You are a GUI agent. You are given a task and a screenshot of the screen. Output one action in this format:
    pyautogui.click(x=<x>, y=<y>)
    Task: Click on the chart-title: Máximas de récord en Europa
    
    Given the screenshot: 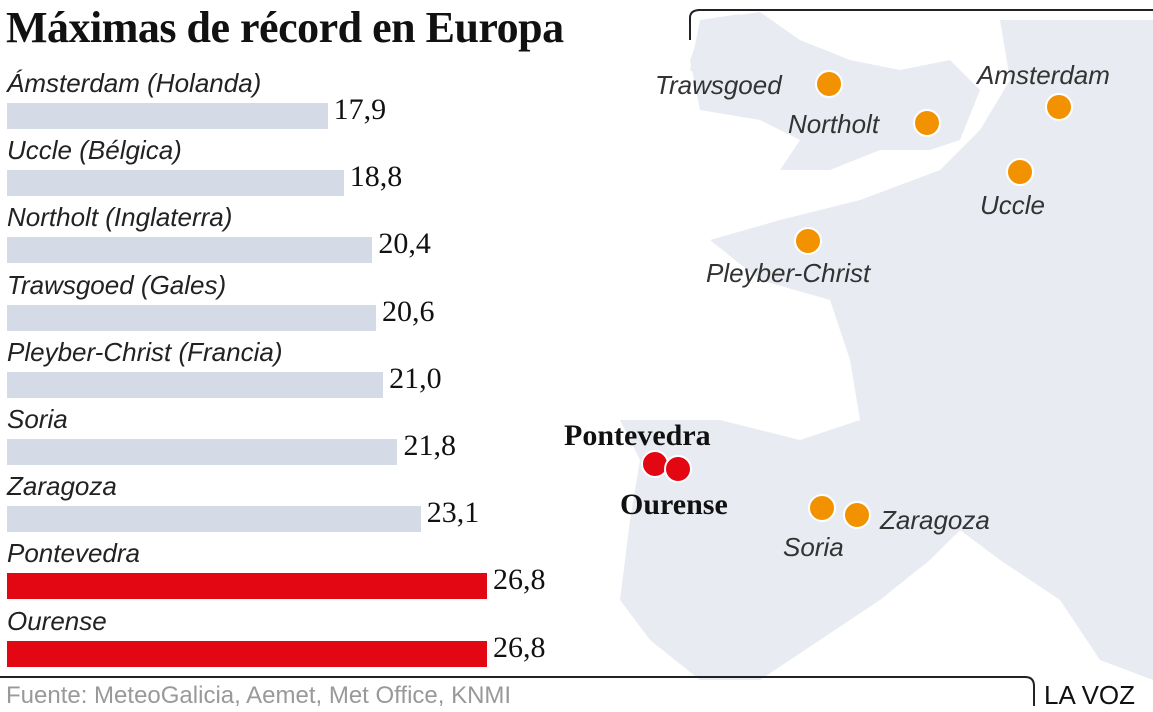 What is the action you would take?
    pyautogui.click(x=285, y=27)
    